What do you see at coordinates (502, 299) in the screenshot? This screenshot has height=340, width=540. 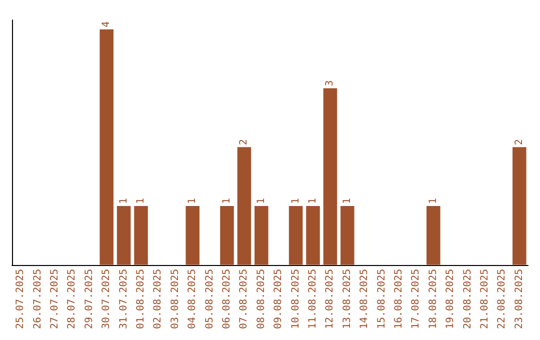 I see `x-tick-label: 22.08.2025` at bounding box center [502, 299].